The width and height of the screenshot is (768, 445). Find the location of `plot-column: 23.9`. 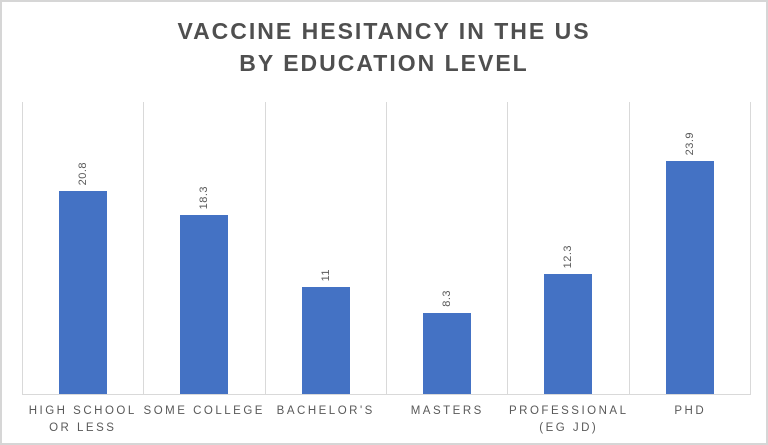

plot-column: 23.9 is located at coordinates (690, 248).